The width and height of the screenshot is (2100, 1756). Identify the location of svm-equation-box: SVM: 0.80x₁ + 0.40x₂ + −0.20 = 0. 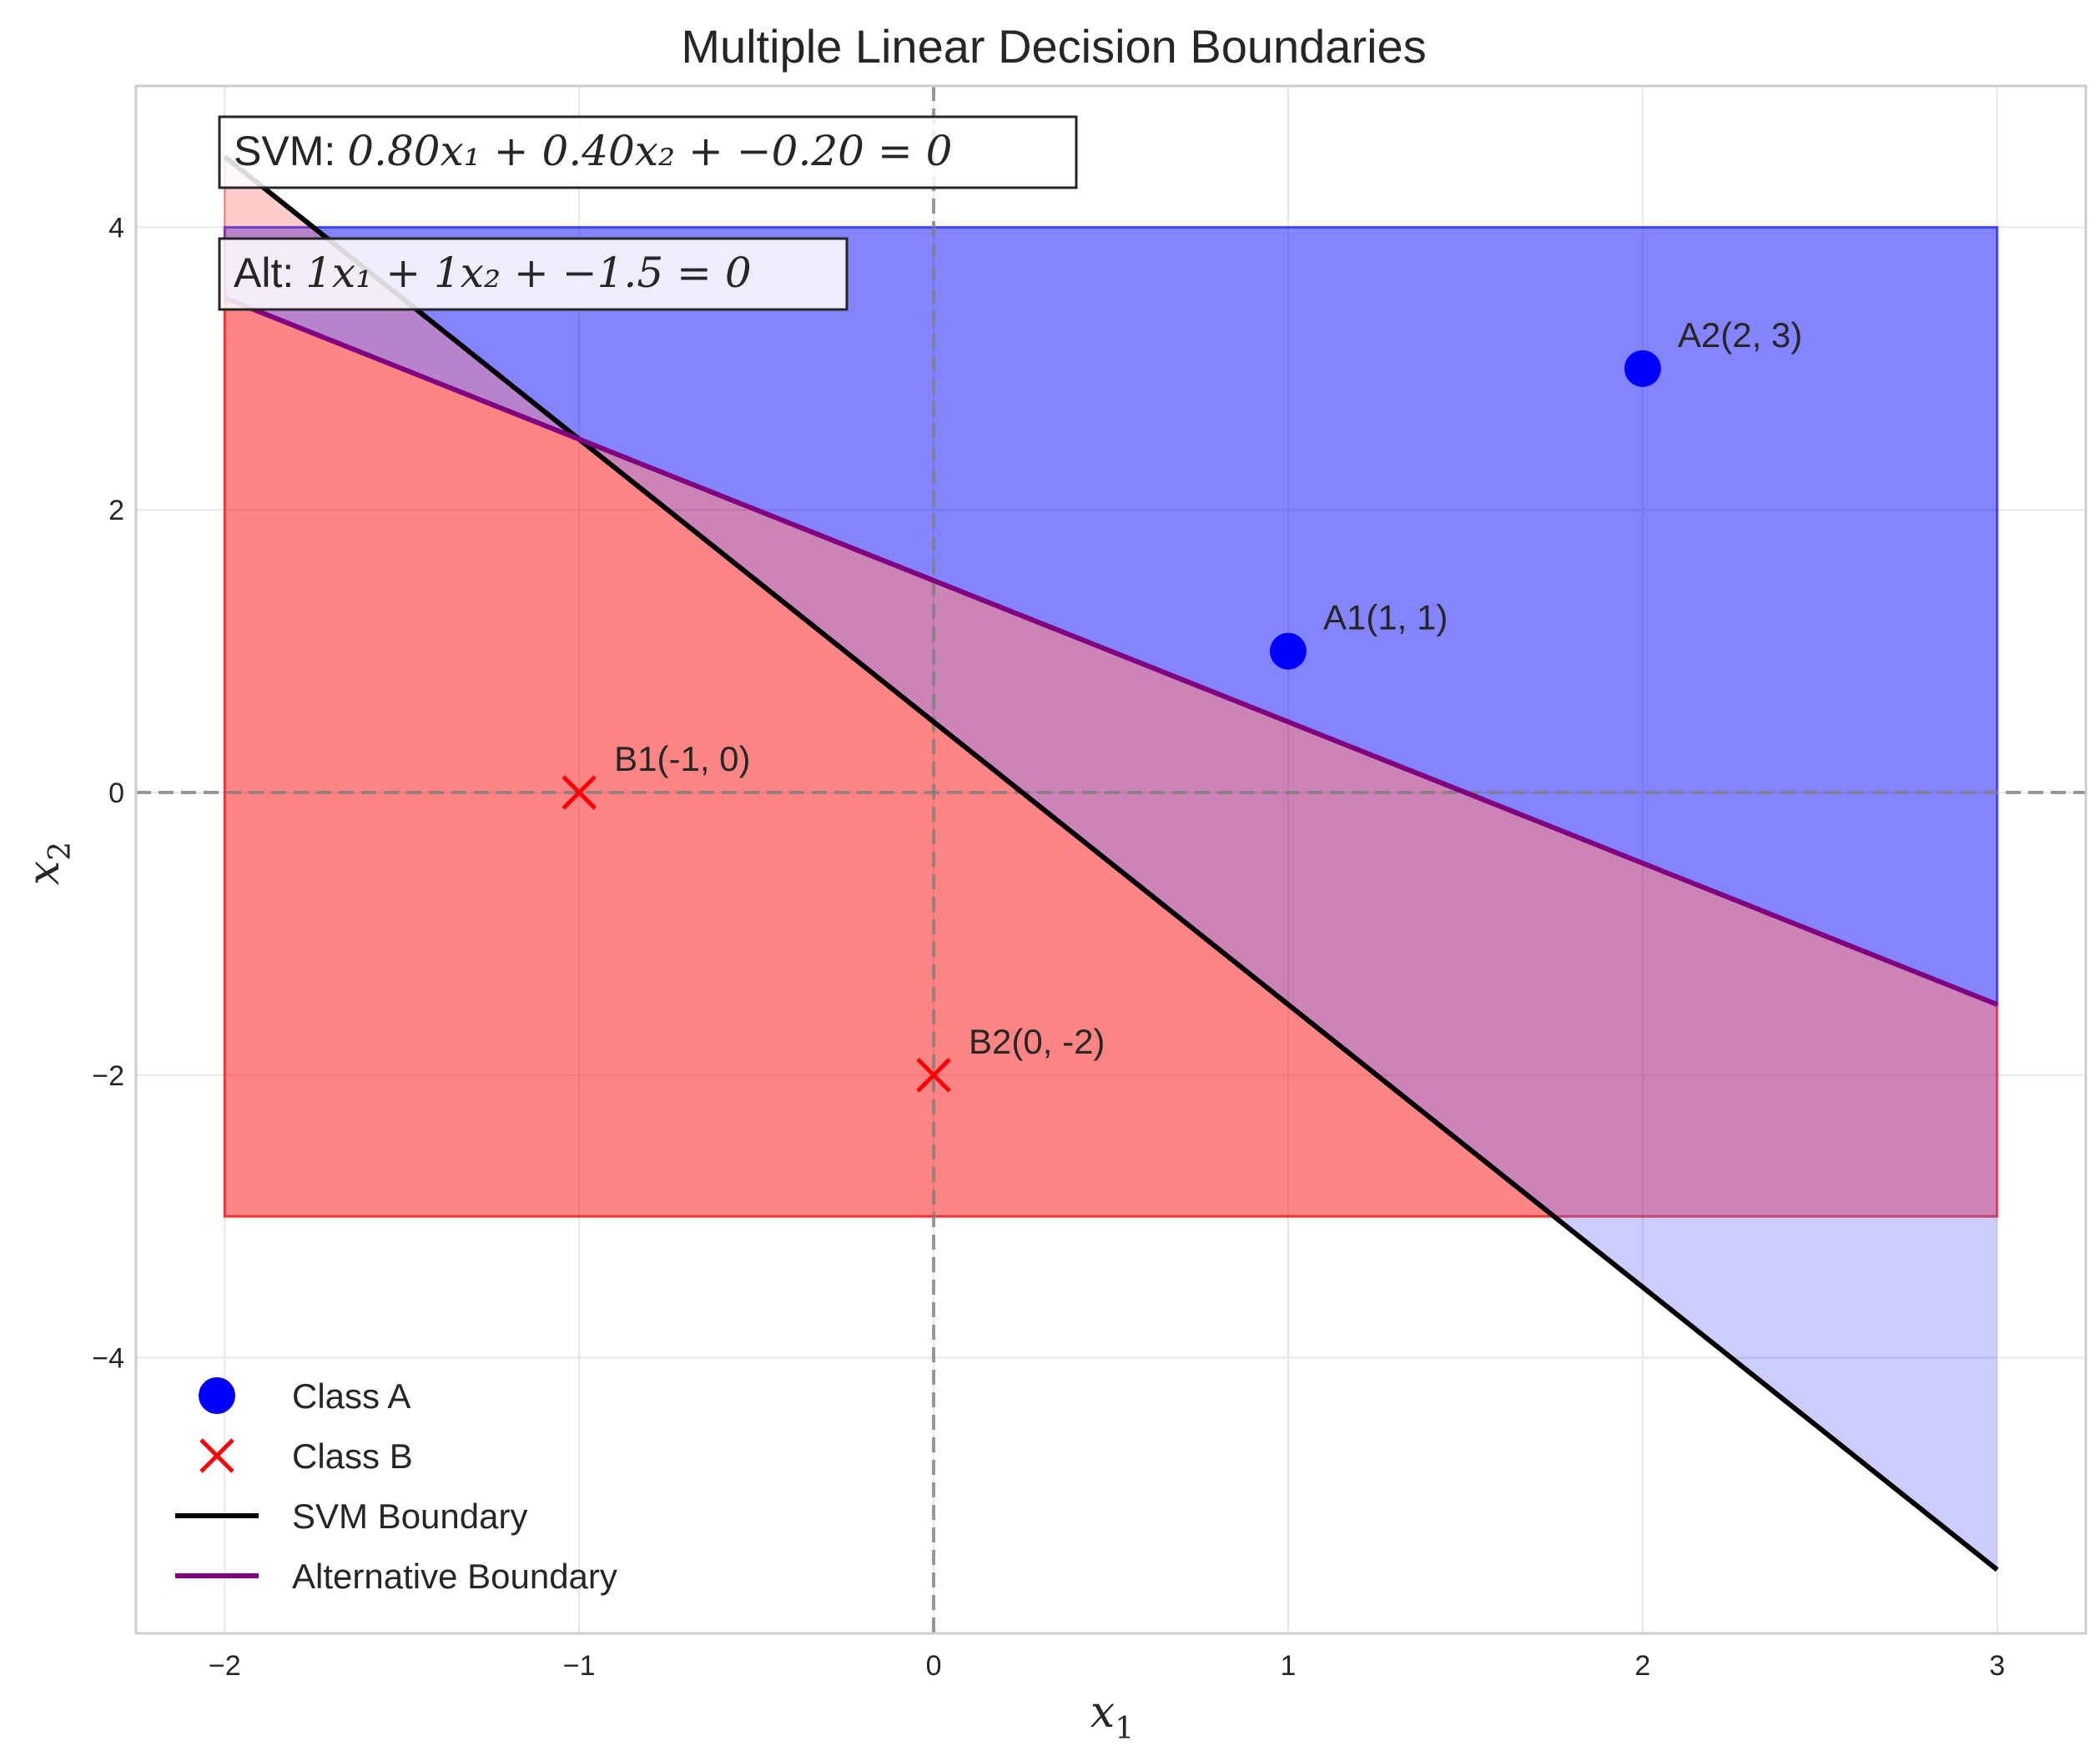
(648, 152).